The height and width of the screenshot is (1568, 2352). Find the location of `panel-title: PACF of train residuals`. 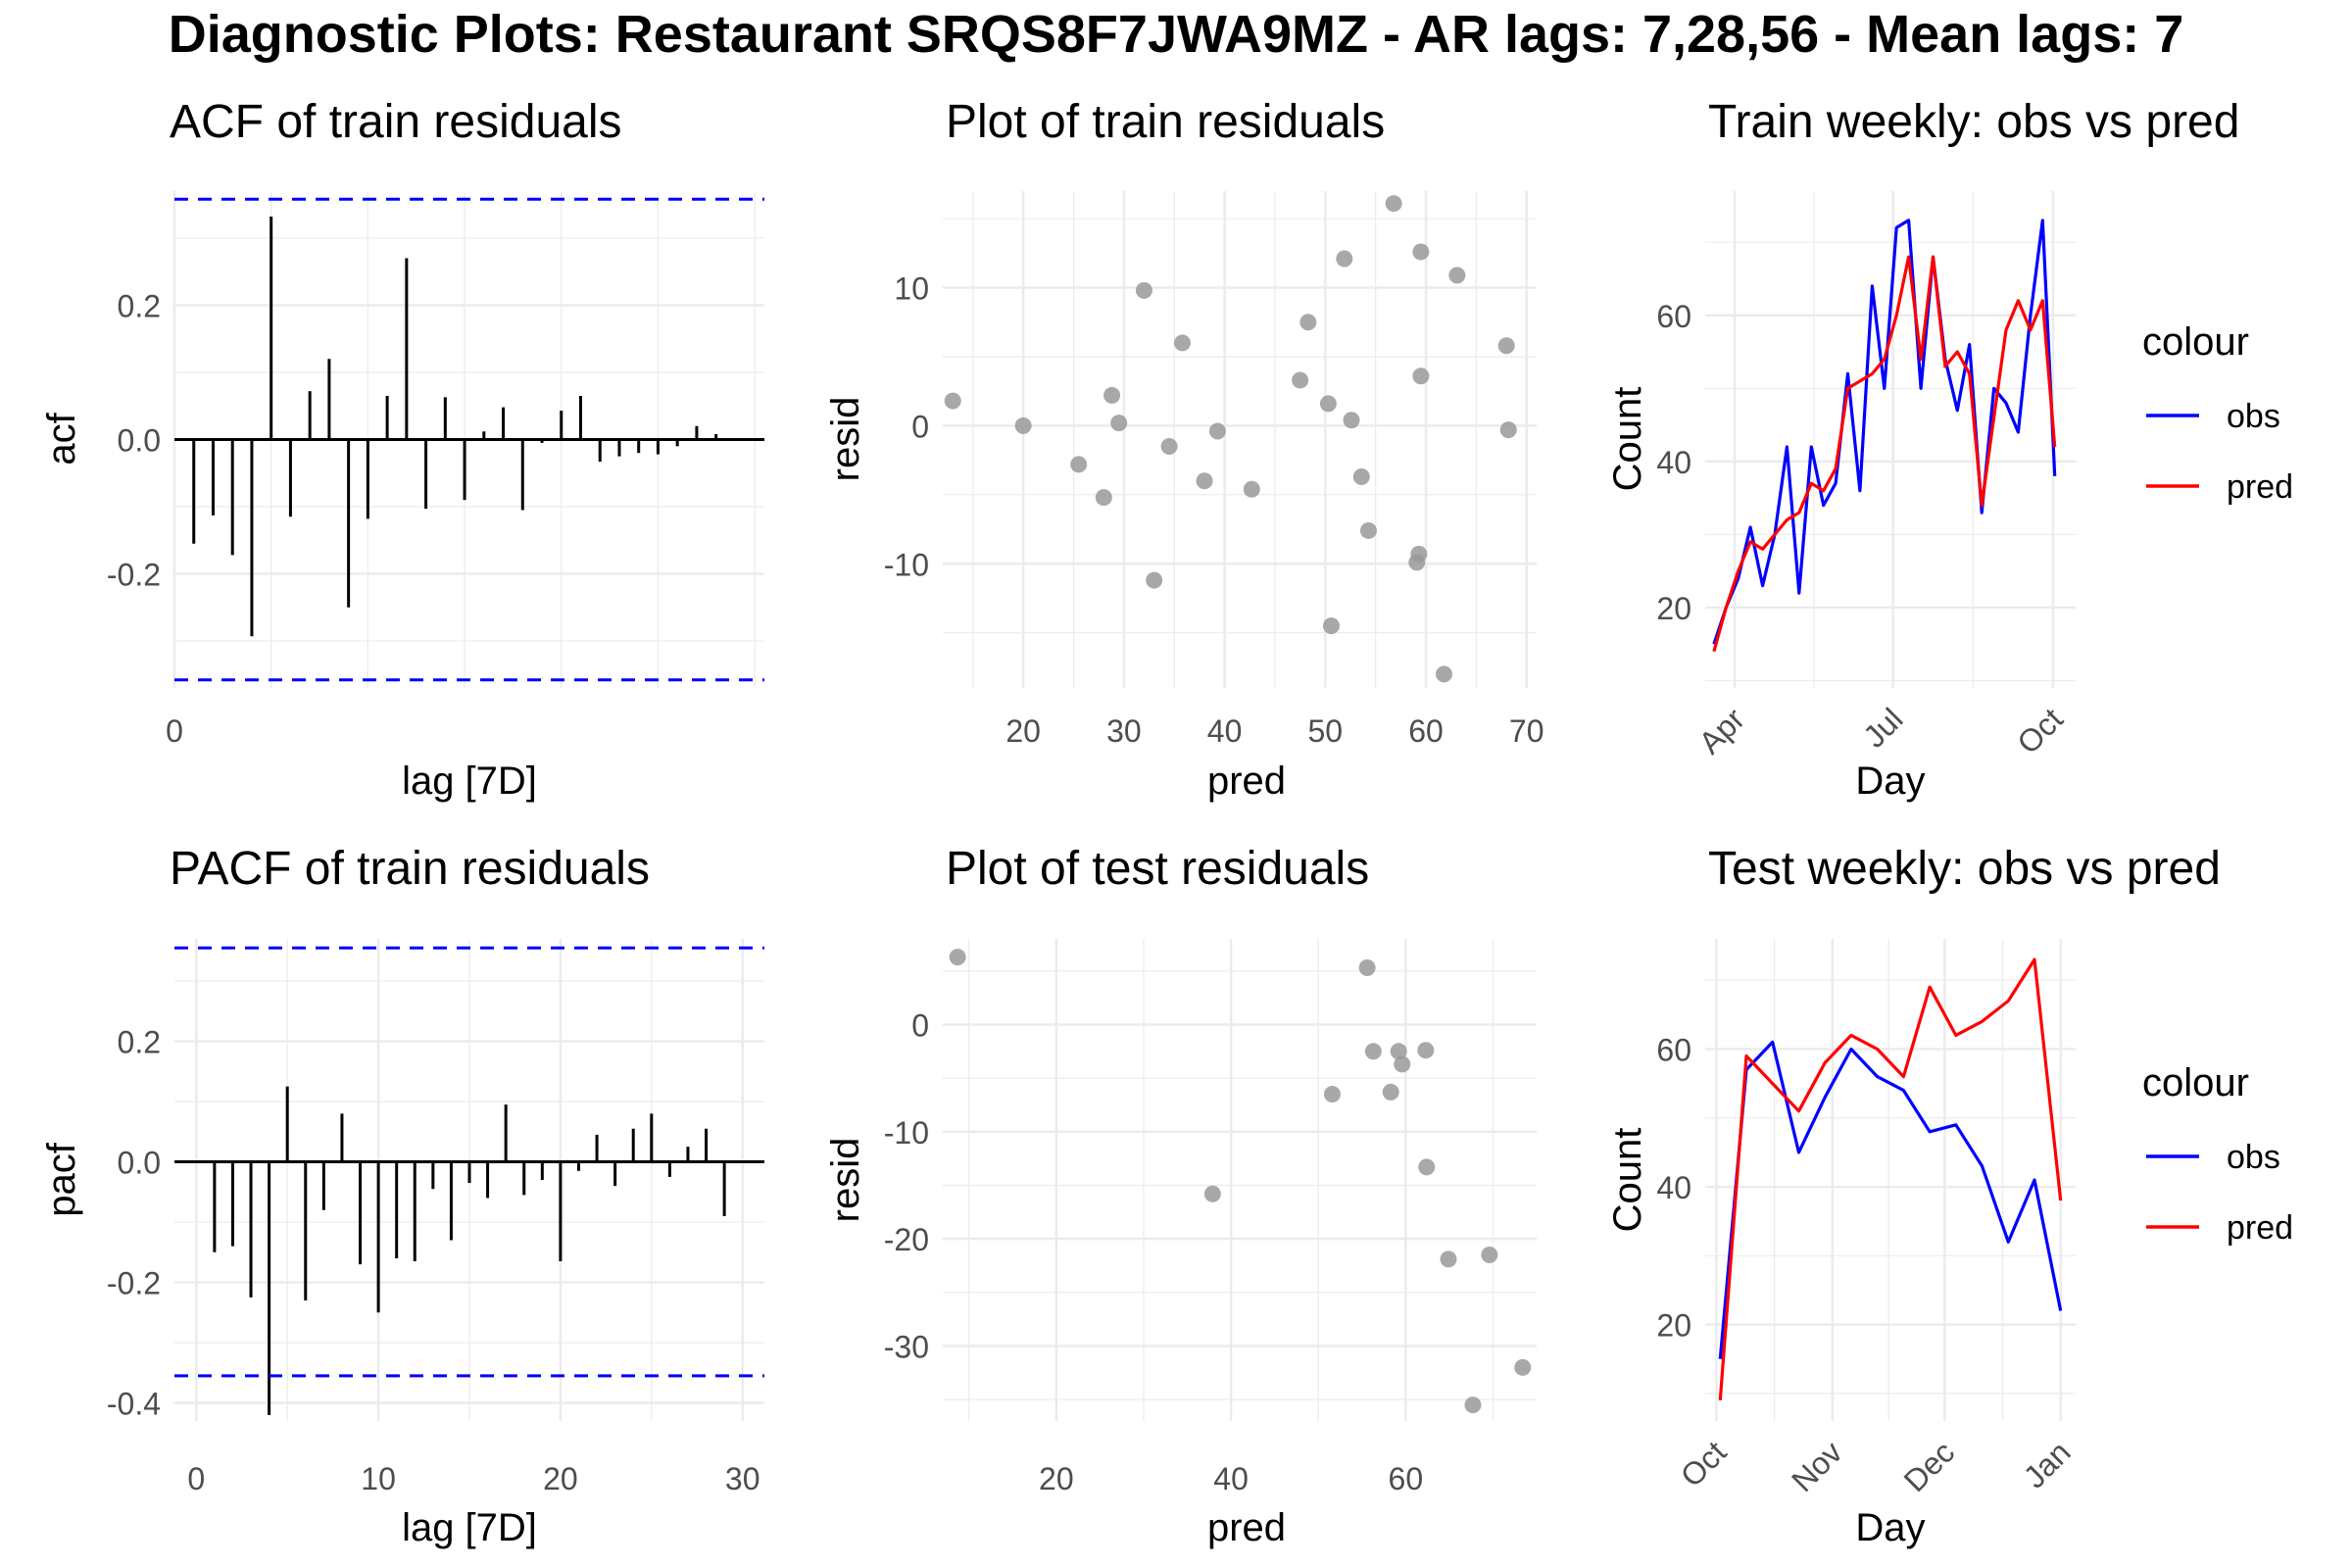

panel-title: PACF of train residuals is located at coordinates (410, 869).